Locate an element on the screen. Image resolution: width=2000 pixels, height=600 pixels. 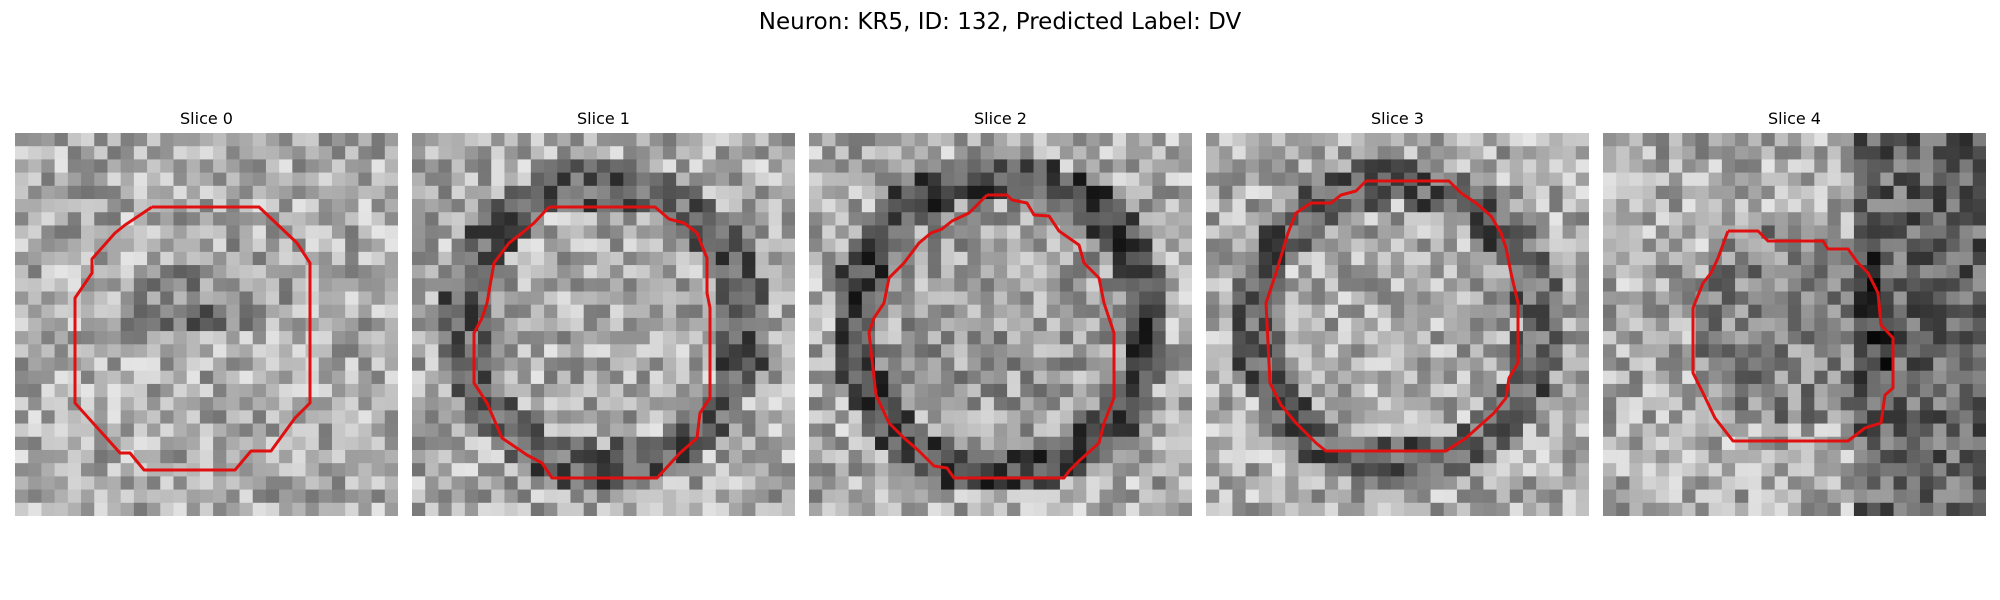
slice-title: Slice 1 is located at coordinates (603, 118).